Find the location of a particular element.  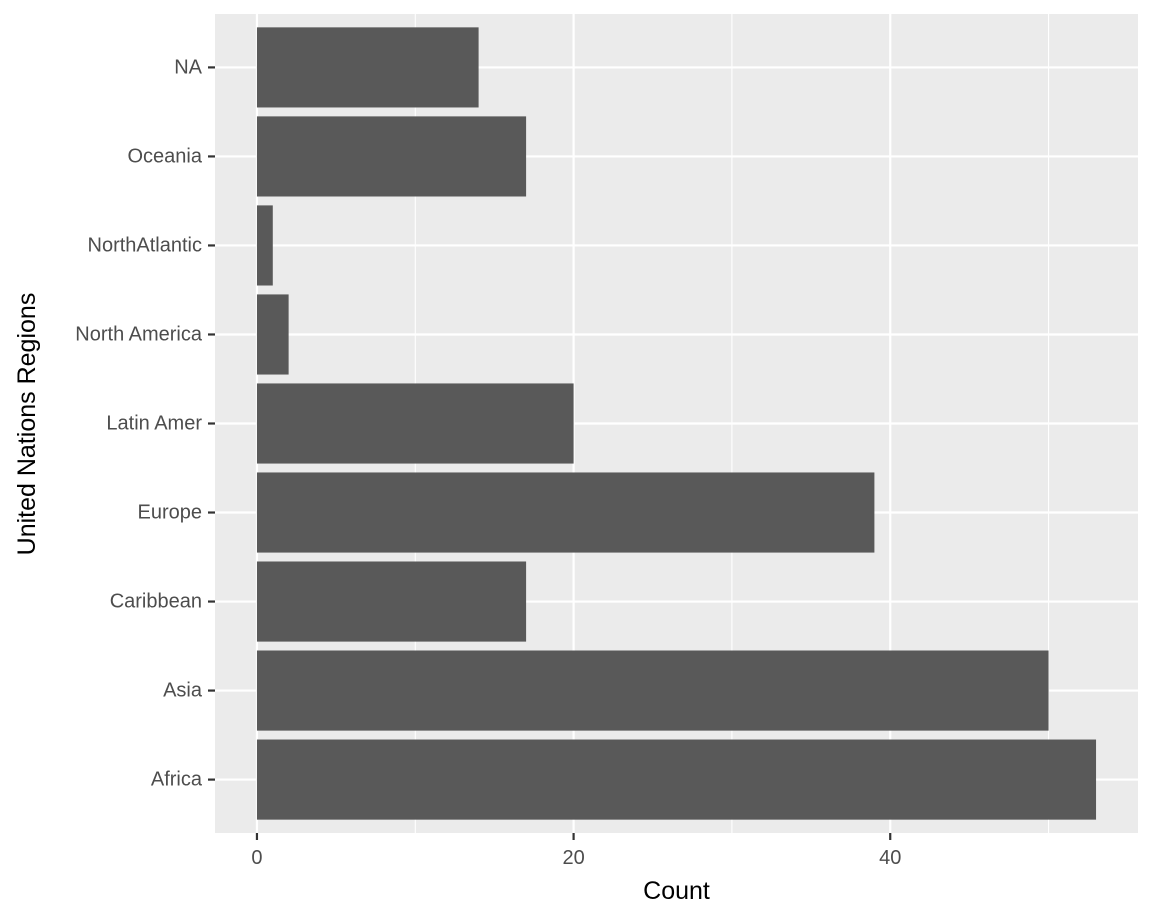

y-tick-label: Caribbean is located at coordinates (156, 602).